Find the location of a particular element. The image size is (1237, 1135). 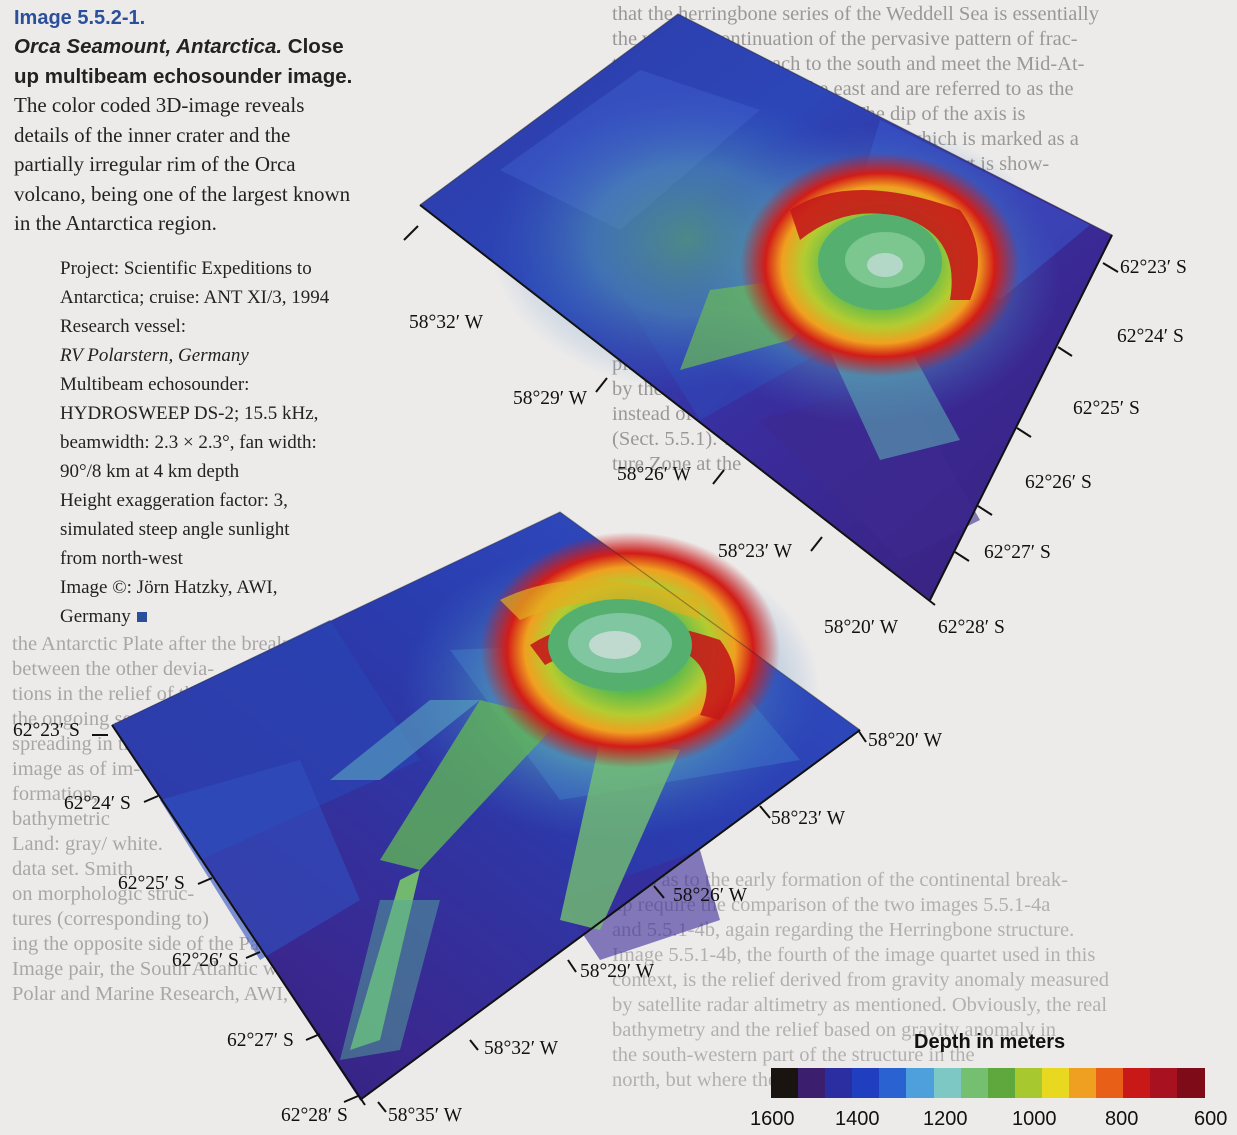

detail-line-text: Germany is located at coordinates (95, 616).